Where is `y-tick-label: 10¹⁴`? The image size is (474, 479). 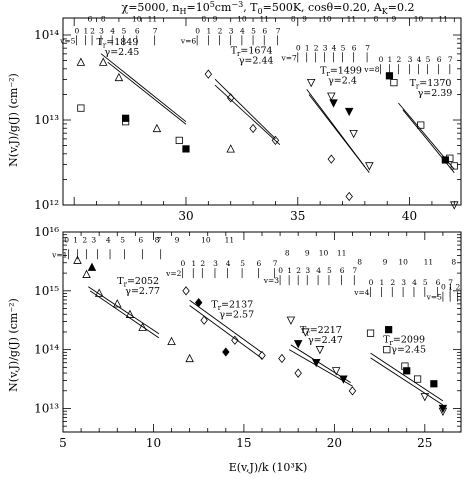 y-tick-label: 10¹⁴ is located at coordinates (46, 350).